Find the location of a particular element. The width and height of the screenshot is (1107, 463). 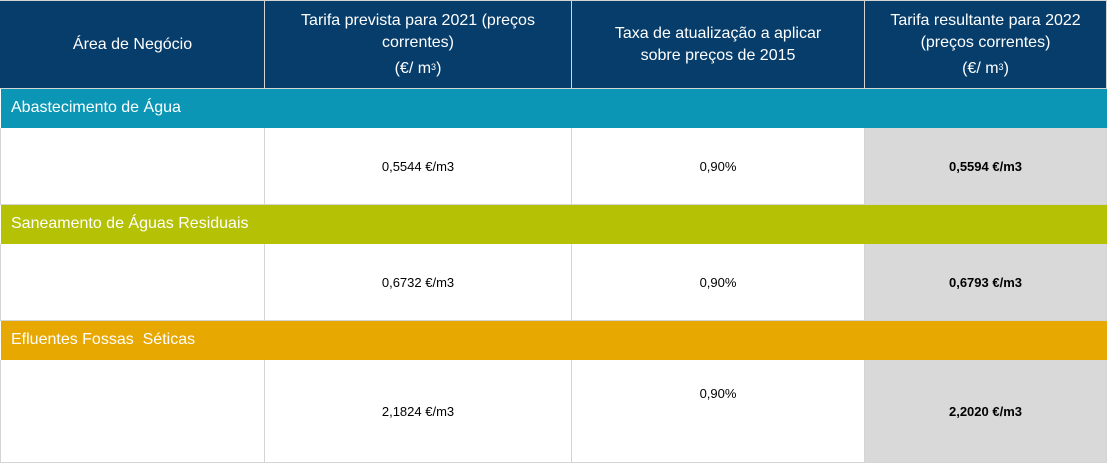

tariff-2022-cell: 0,6793 €/m3 is located at coordinates (985, 282).